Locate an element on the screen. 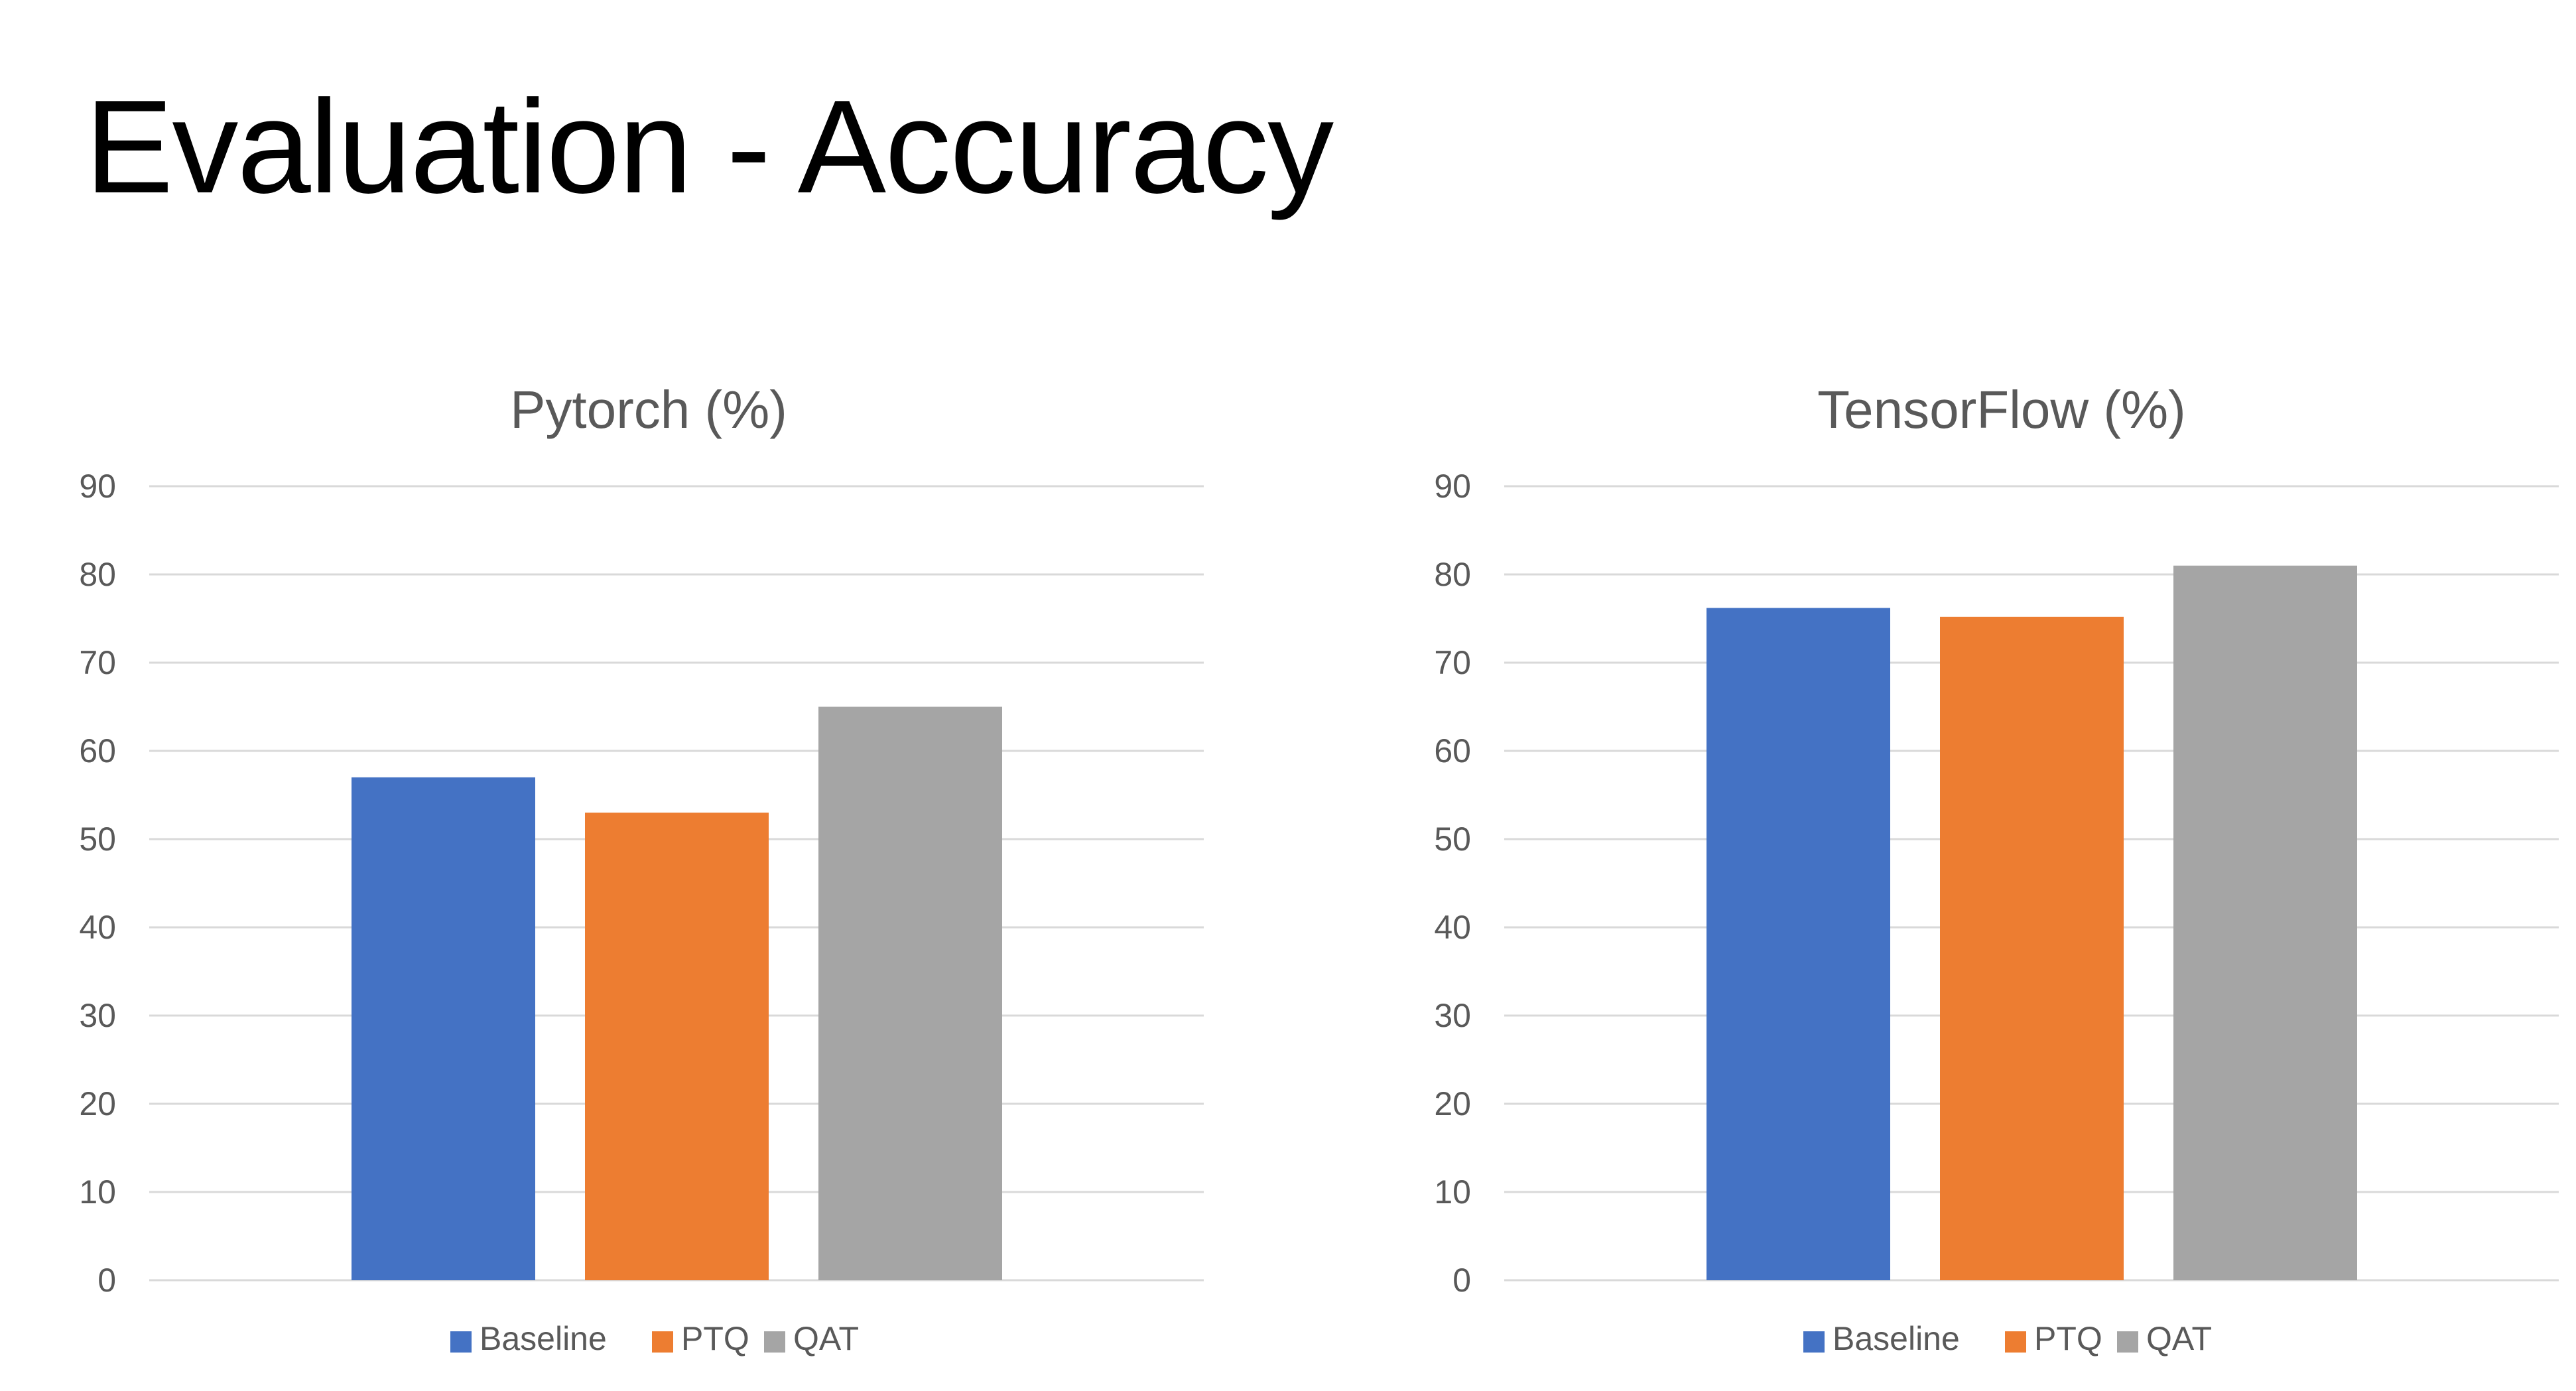 This screenshot has height=1391, width=2576. pytorch-legend-swatch-baseline is located at coordinates (461, 1342).